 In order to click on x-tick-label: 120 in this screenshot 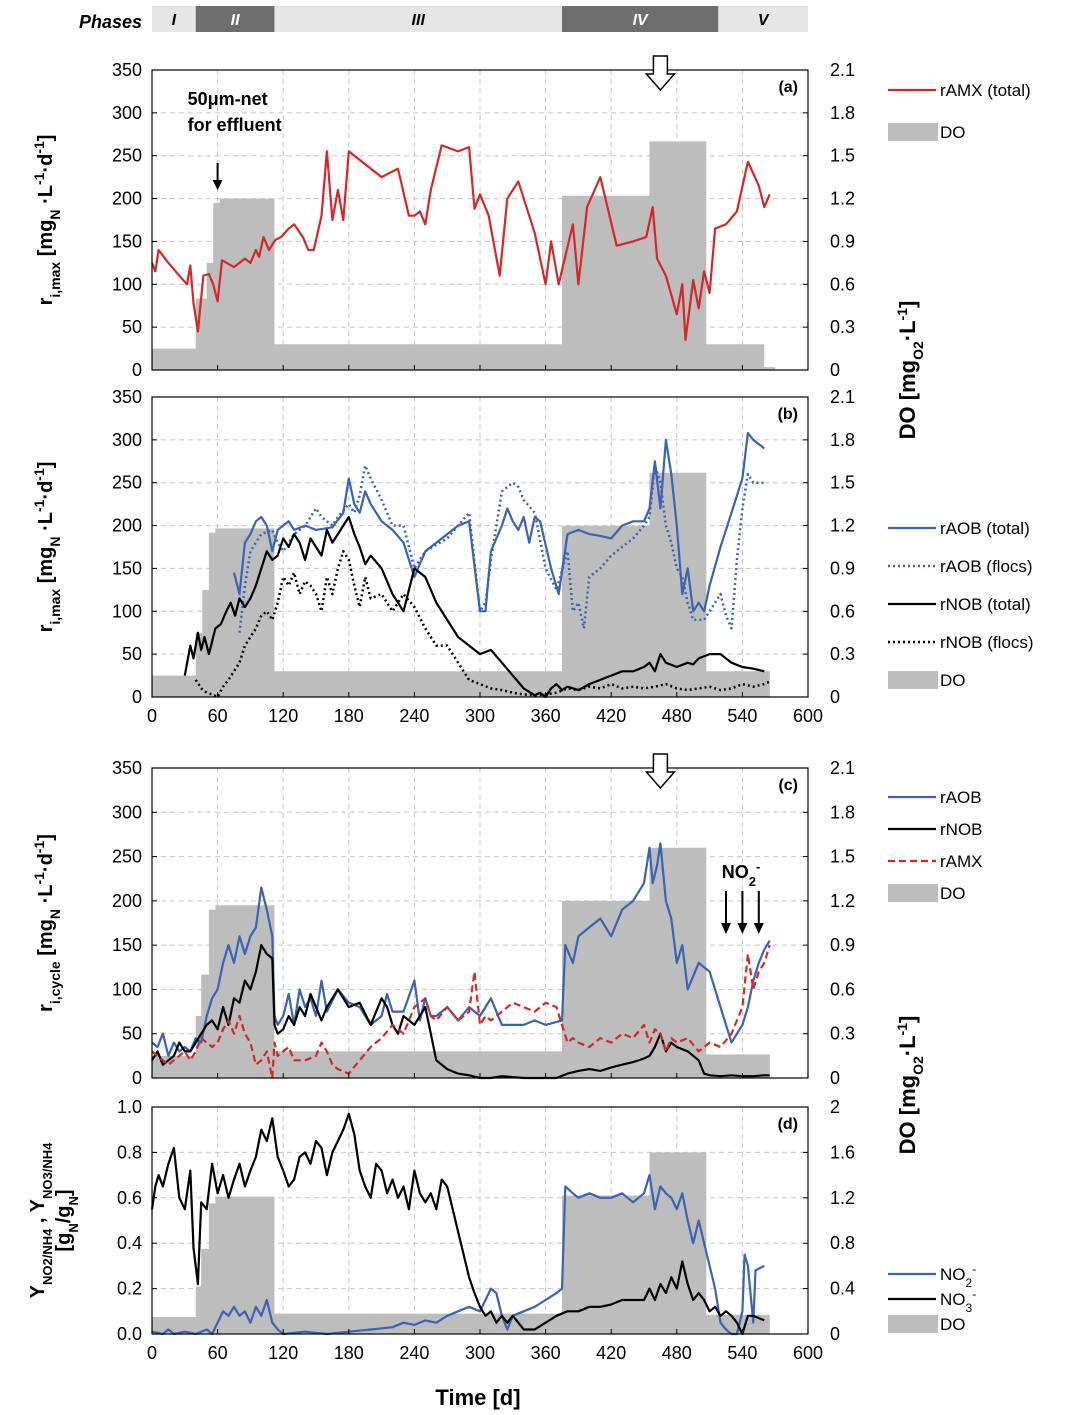, I will do `click(283, 716)`.